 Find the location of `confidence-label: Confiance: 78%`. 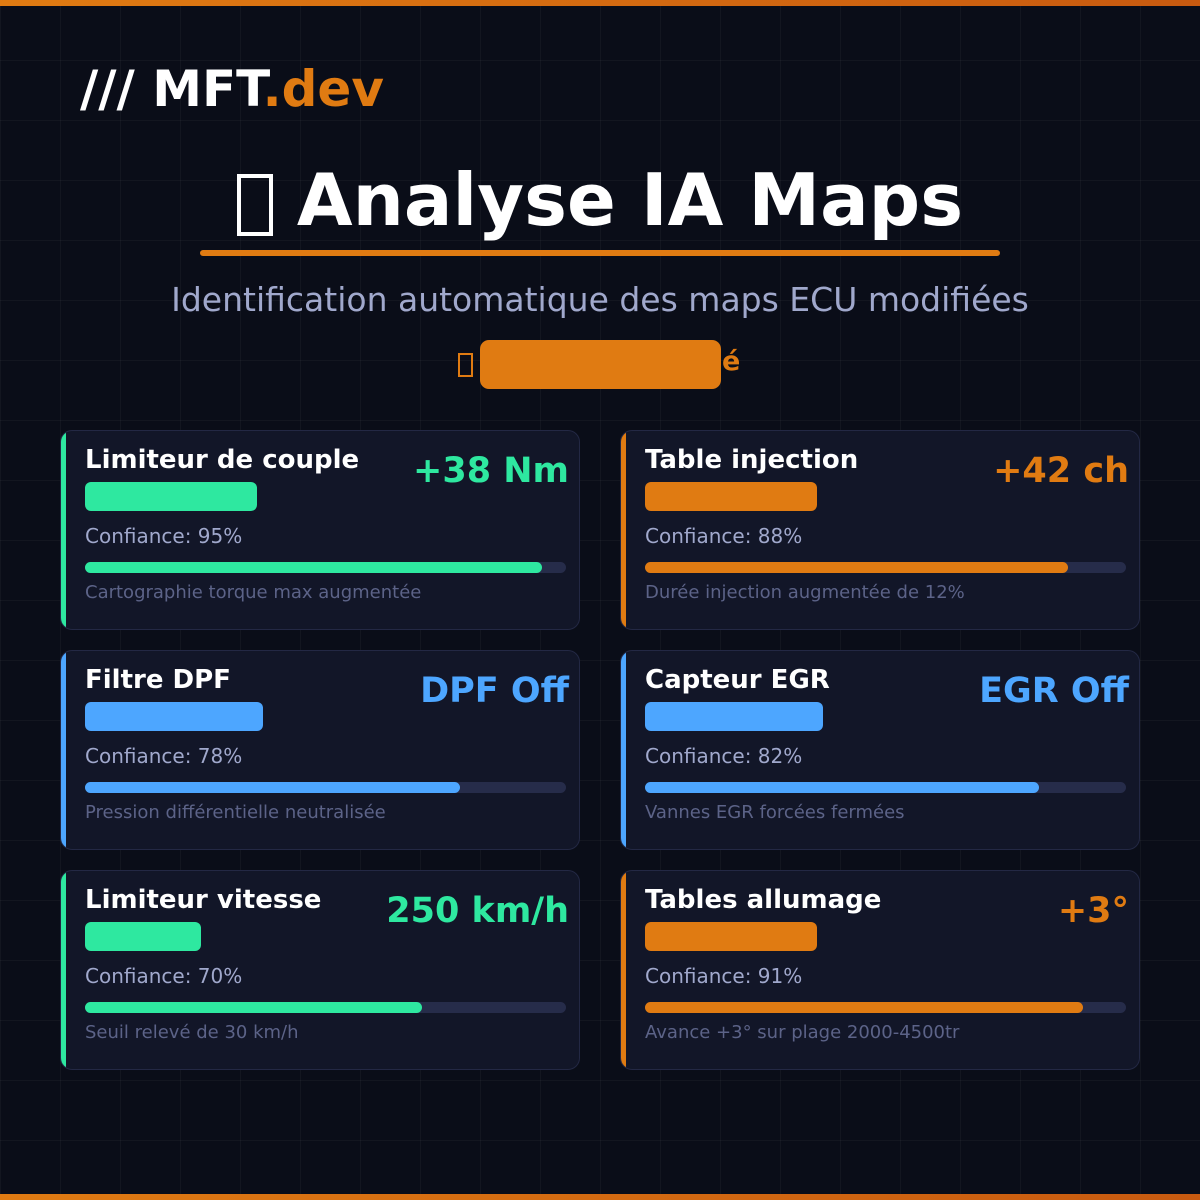

confidence-label: Confiance: 78% is located at coordinates (164, 756).